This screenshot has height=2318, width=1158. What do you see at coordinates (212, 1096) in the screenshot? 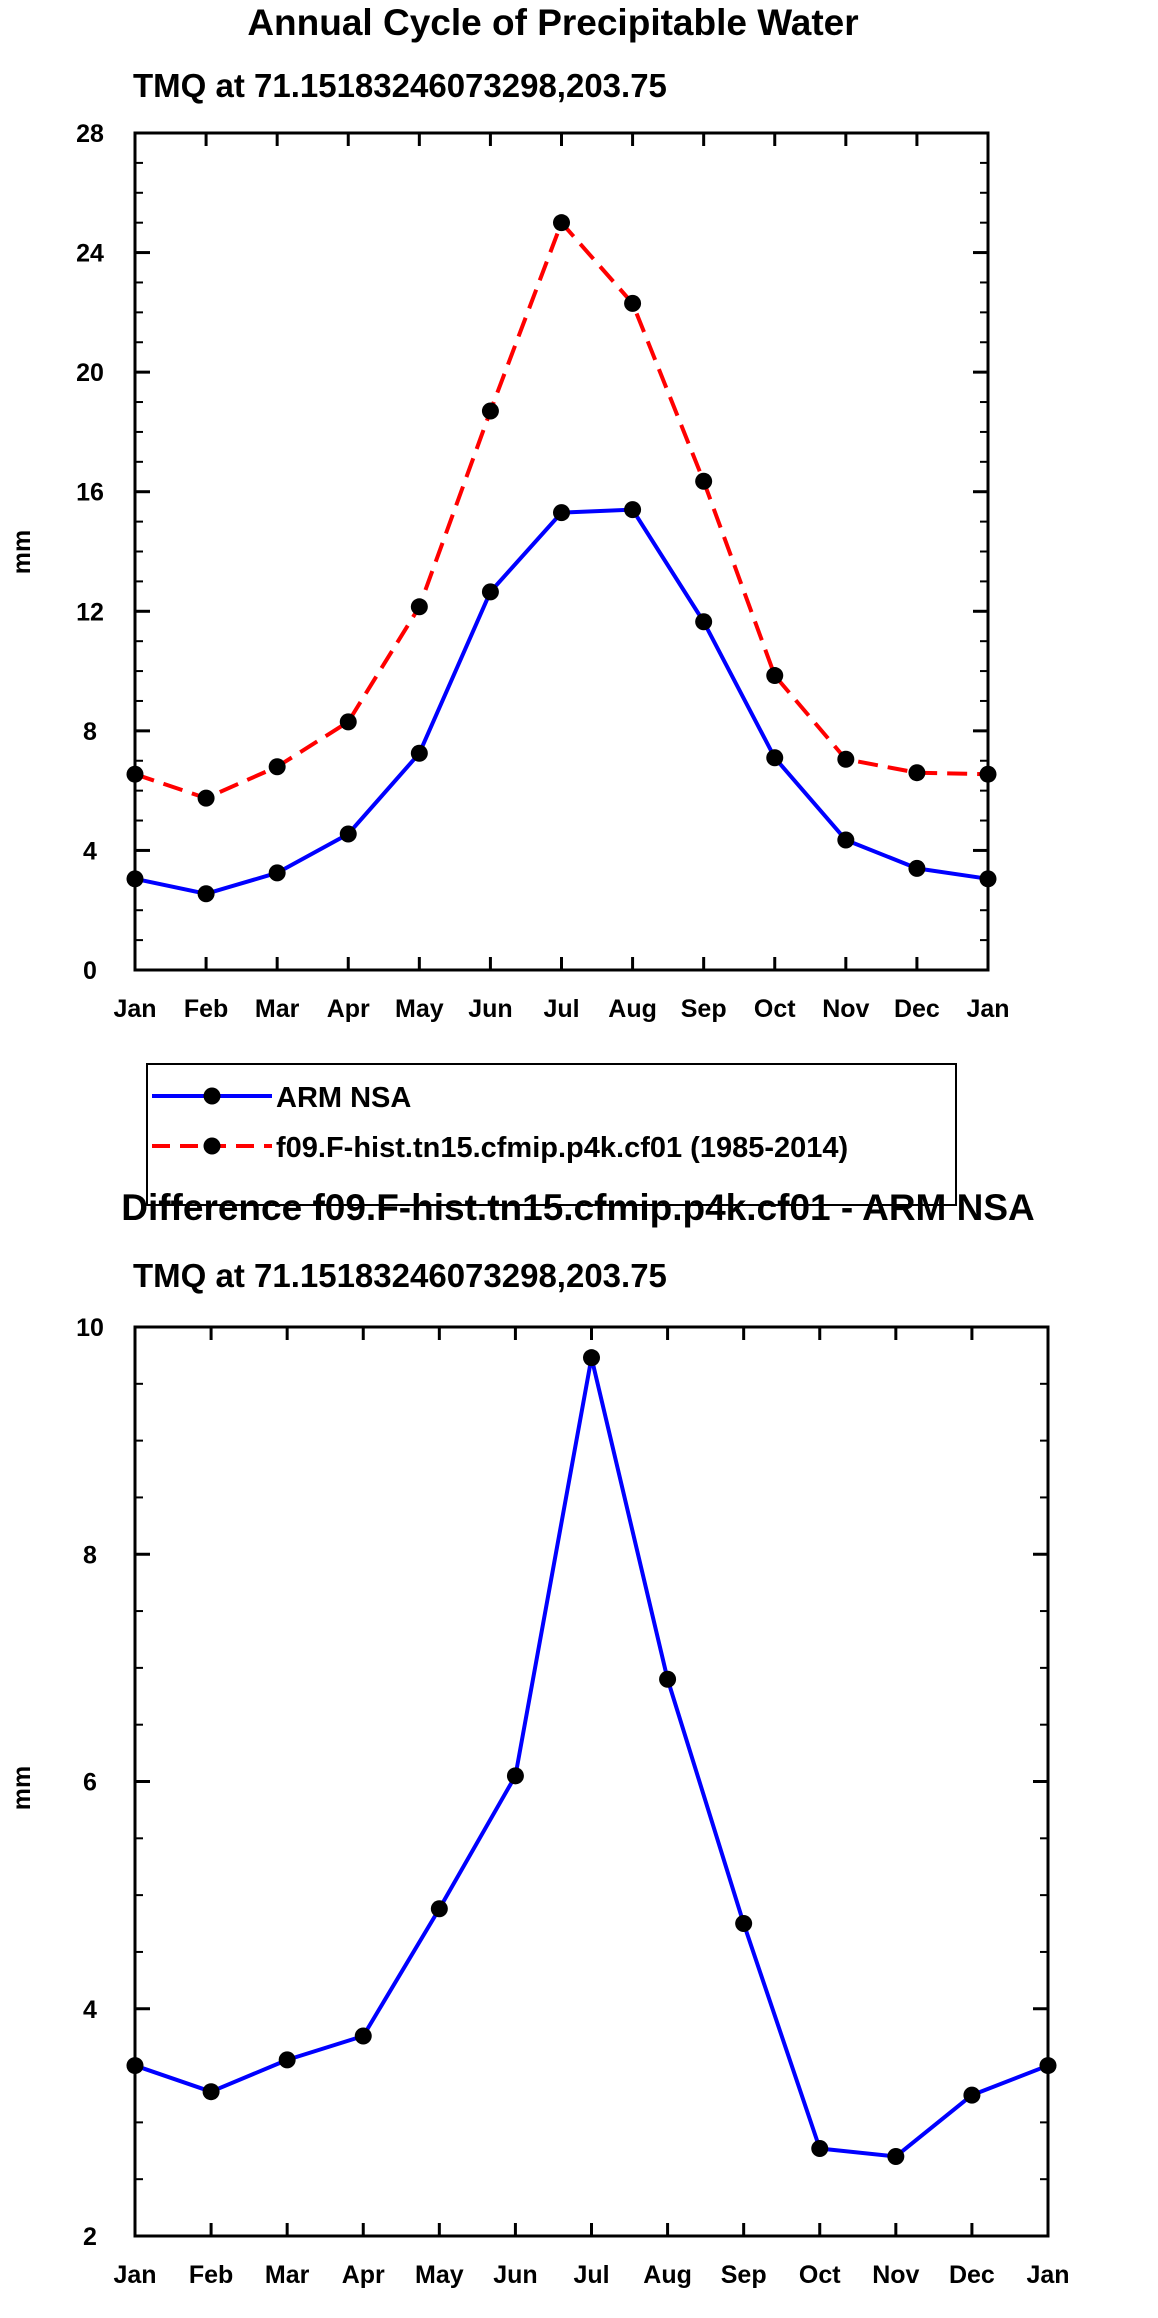
I see `legend-marker-arm-nsa` at bounding box center [212, 1096].